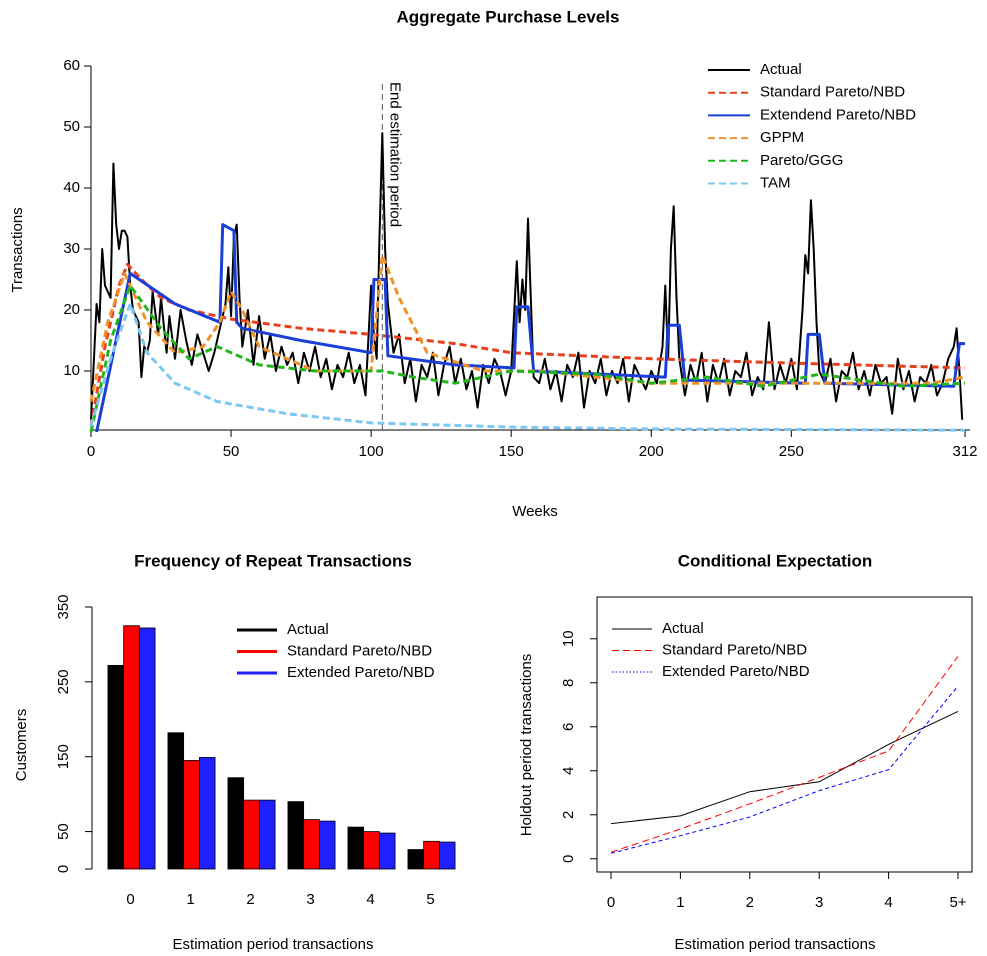 This screenshot has height=956, width=987. What do you see at coordinates (568, 683) in the screenshot?
I see `y-tick-label: 8` at bounding box center [568, 683].